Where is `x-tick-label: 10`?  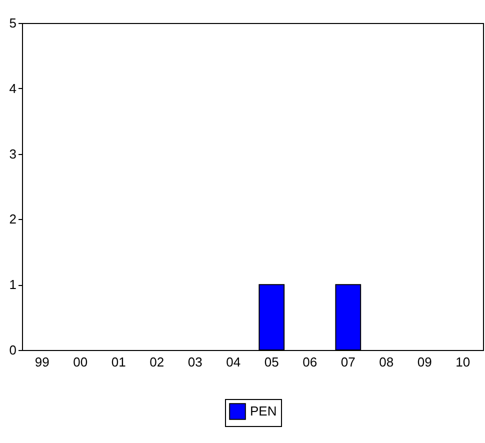
x-tick-label: 10 is located at coordinates (463, 362).